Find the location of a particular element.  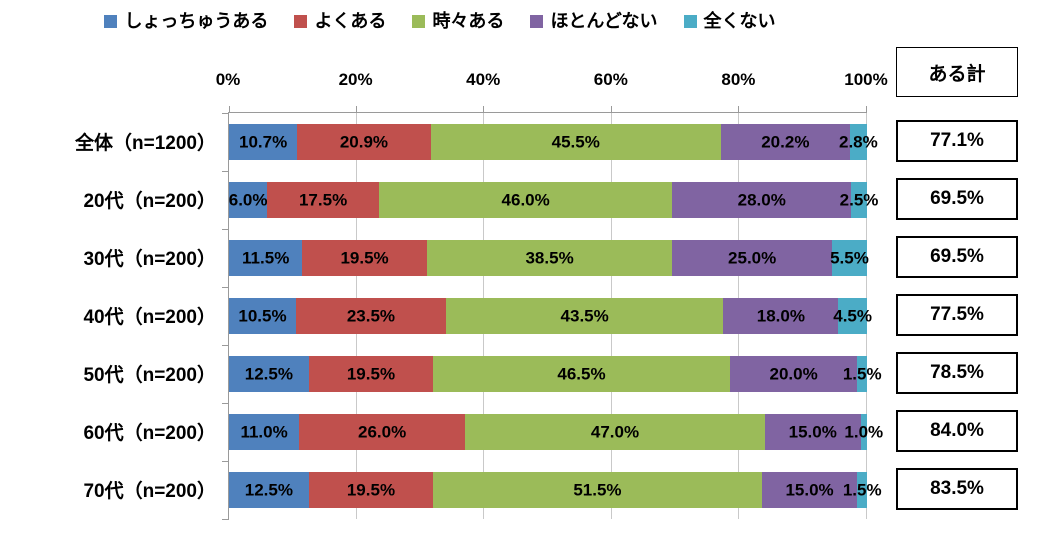

bar-segment-label: 45.5% is located at coordinates (575, 142).